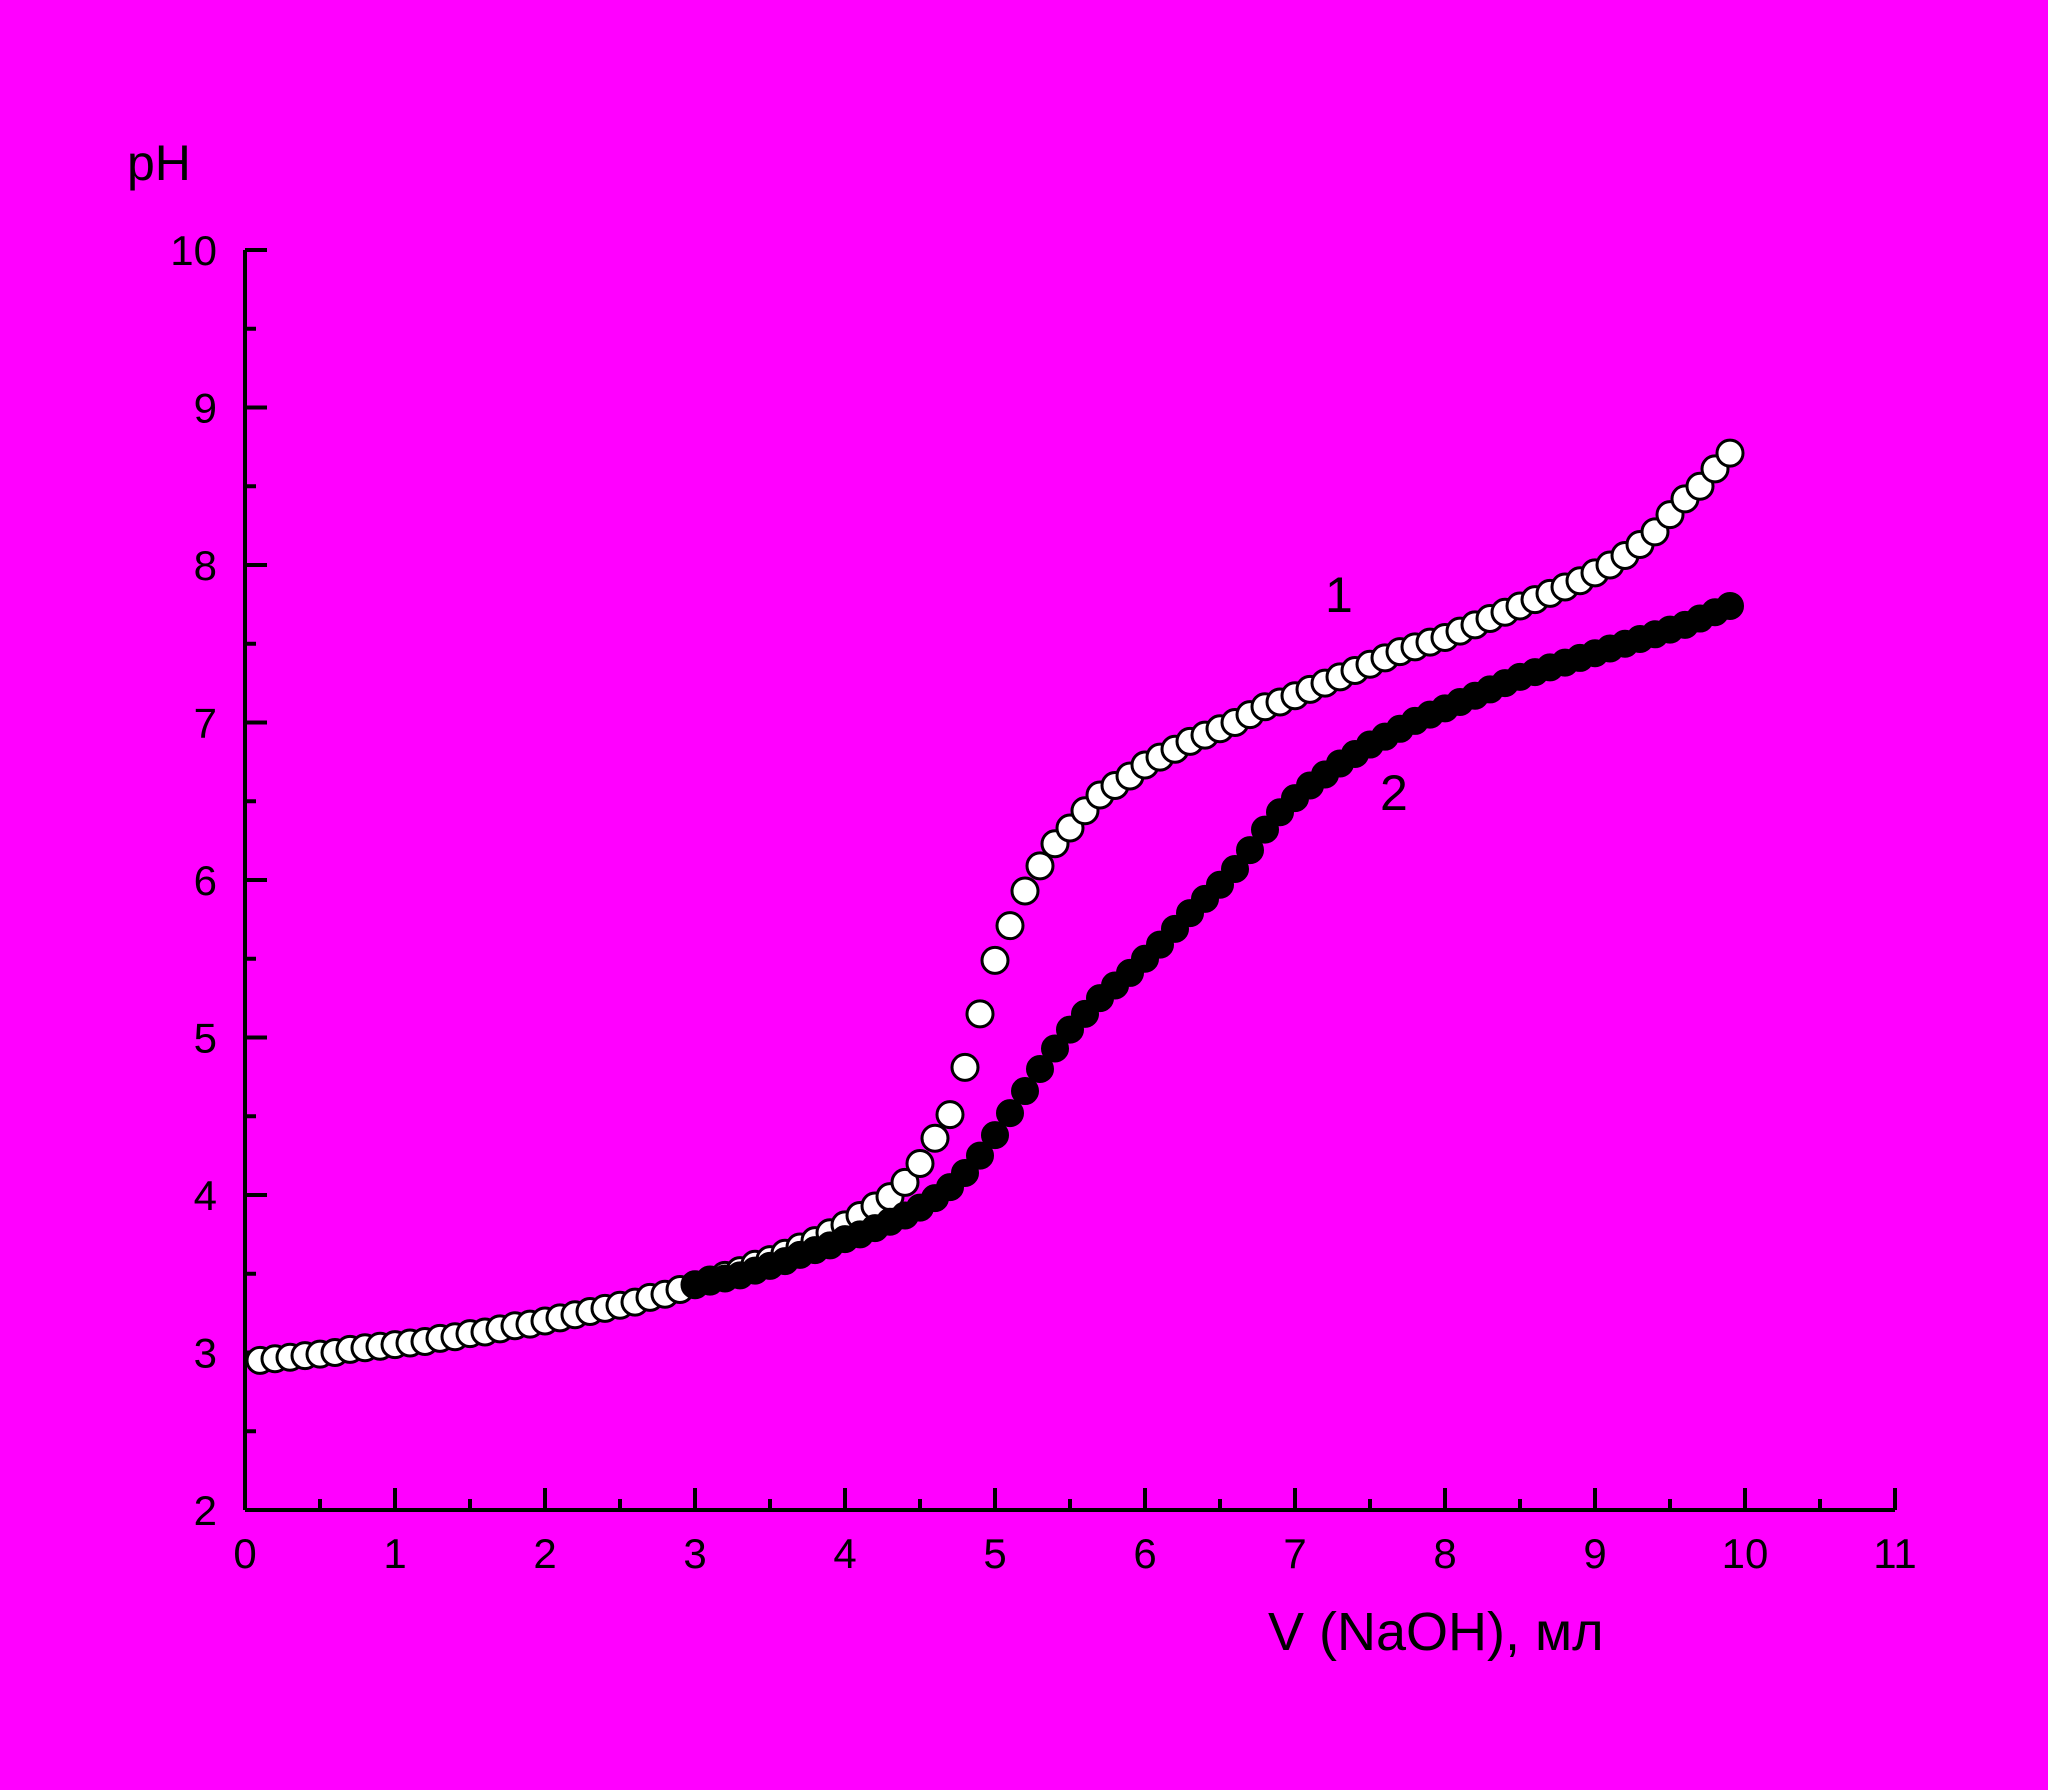 This screenshot has width=2048, height=1790. I want to click on y-tick-label: 6, so click(205, 880).